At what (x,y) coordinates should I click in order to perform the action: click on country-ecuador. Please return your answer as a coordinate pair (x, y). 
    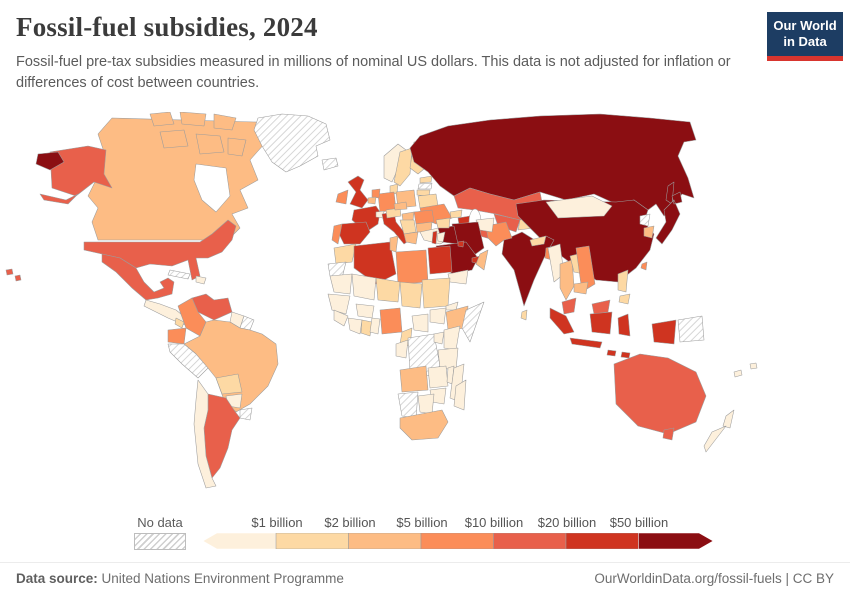
    Looking at the image, I should click on (177, 336).